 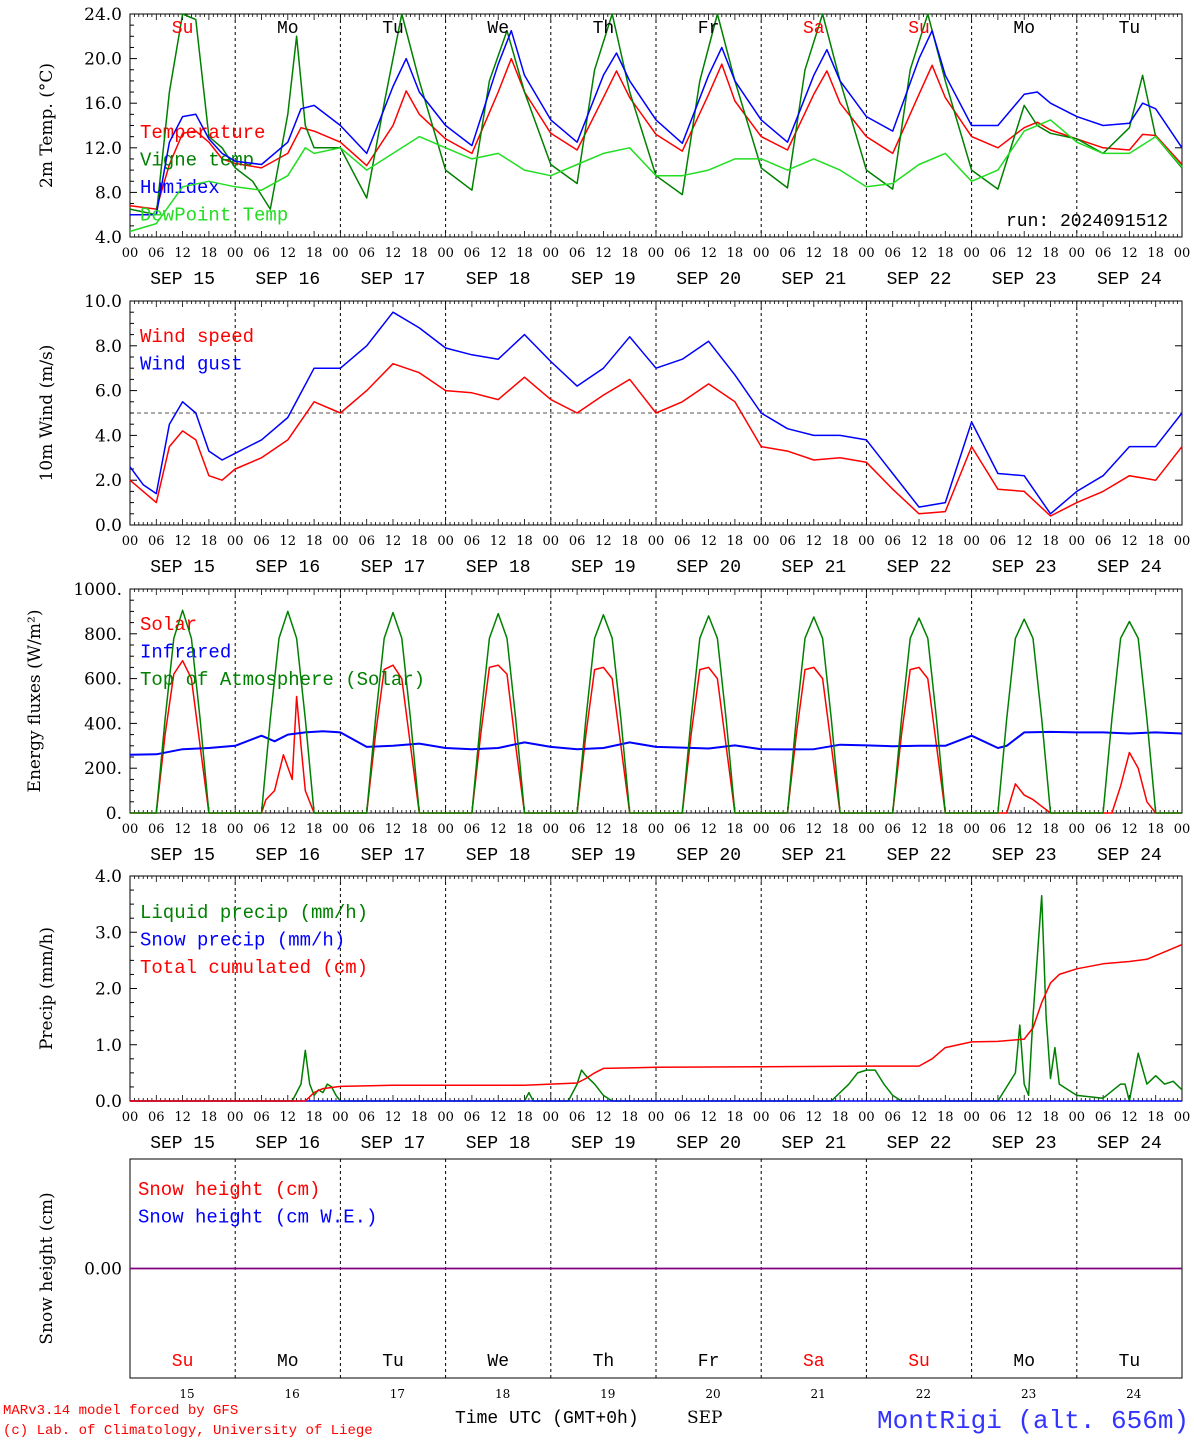 What do you see at coordinates (185, 653) in the screenshot?
I see `legend-entry: Infrared` at bounding box center [185, 653].